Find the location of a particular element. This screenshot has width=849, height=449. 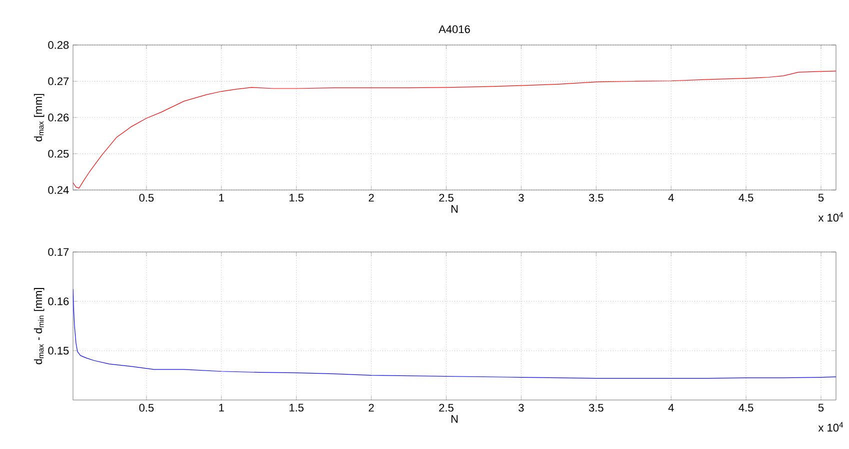

y-tick-label: 0.28 is located at coordinates (58, 45).